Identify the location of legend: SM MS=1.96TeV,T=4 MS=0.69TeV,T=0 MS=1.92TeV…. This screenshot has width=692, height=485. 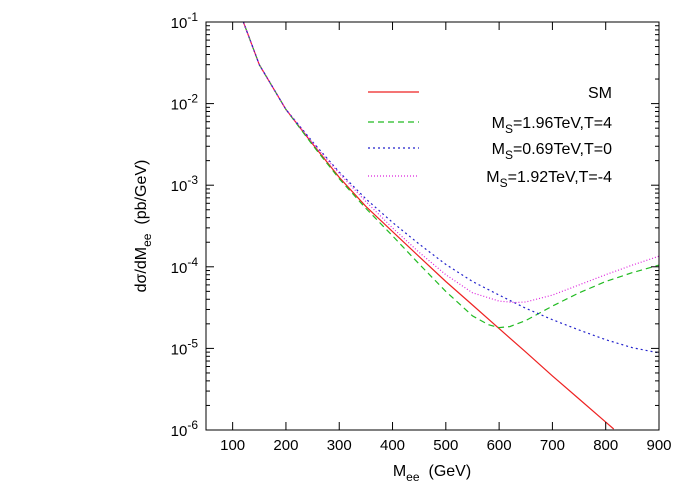
(490, 137).